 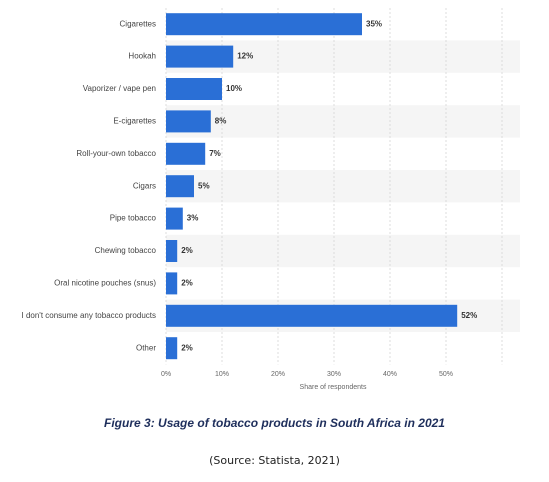 What do you see at coordinates (144, 185) in the screenshot?
I see `category-label: Cigars` at bounding box center [144, 185].